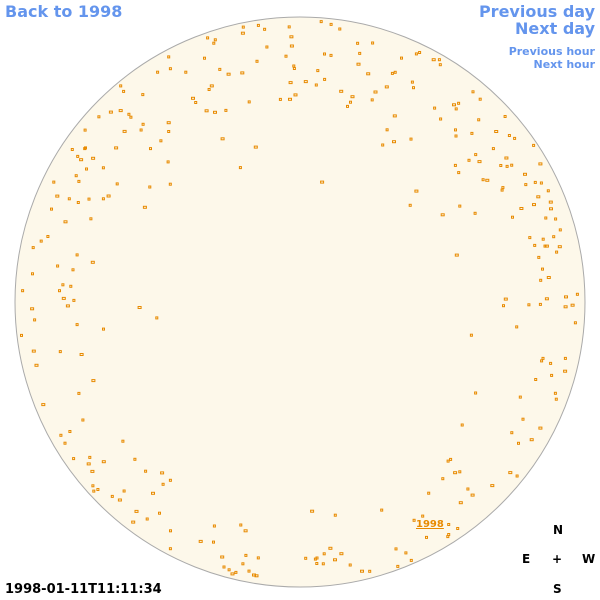 The width and height of the screenshot is (600, 600). What do you see at coordinates (430, 524) in the screenshot?
I see `year-label: 1998` at bounding box center [430, 524].